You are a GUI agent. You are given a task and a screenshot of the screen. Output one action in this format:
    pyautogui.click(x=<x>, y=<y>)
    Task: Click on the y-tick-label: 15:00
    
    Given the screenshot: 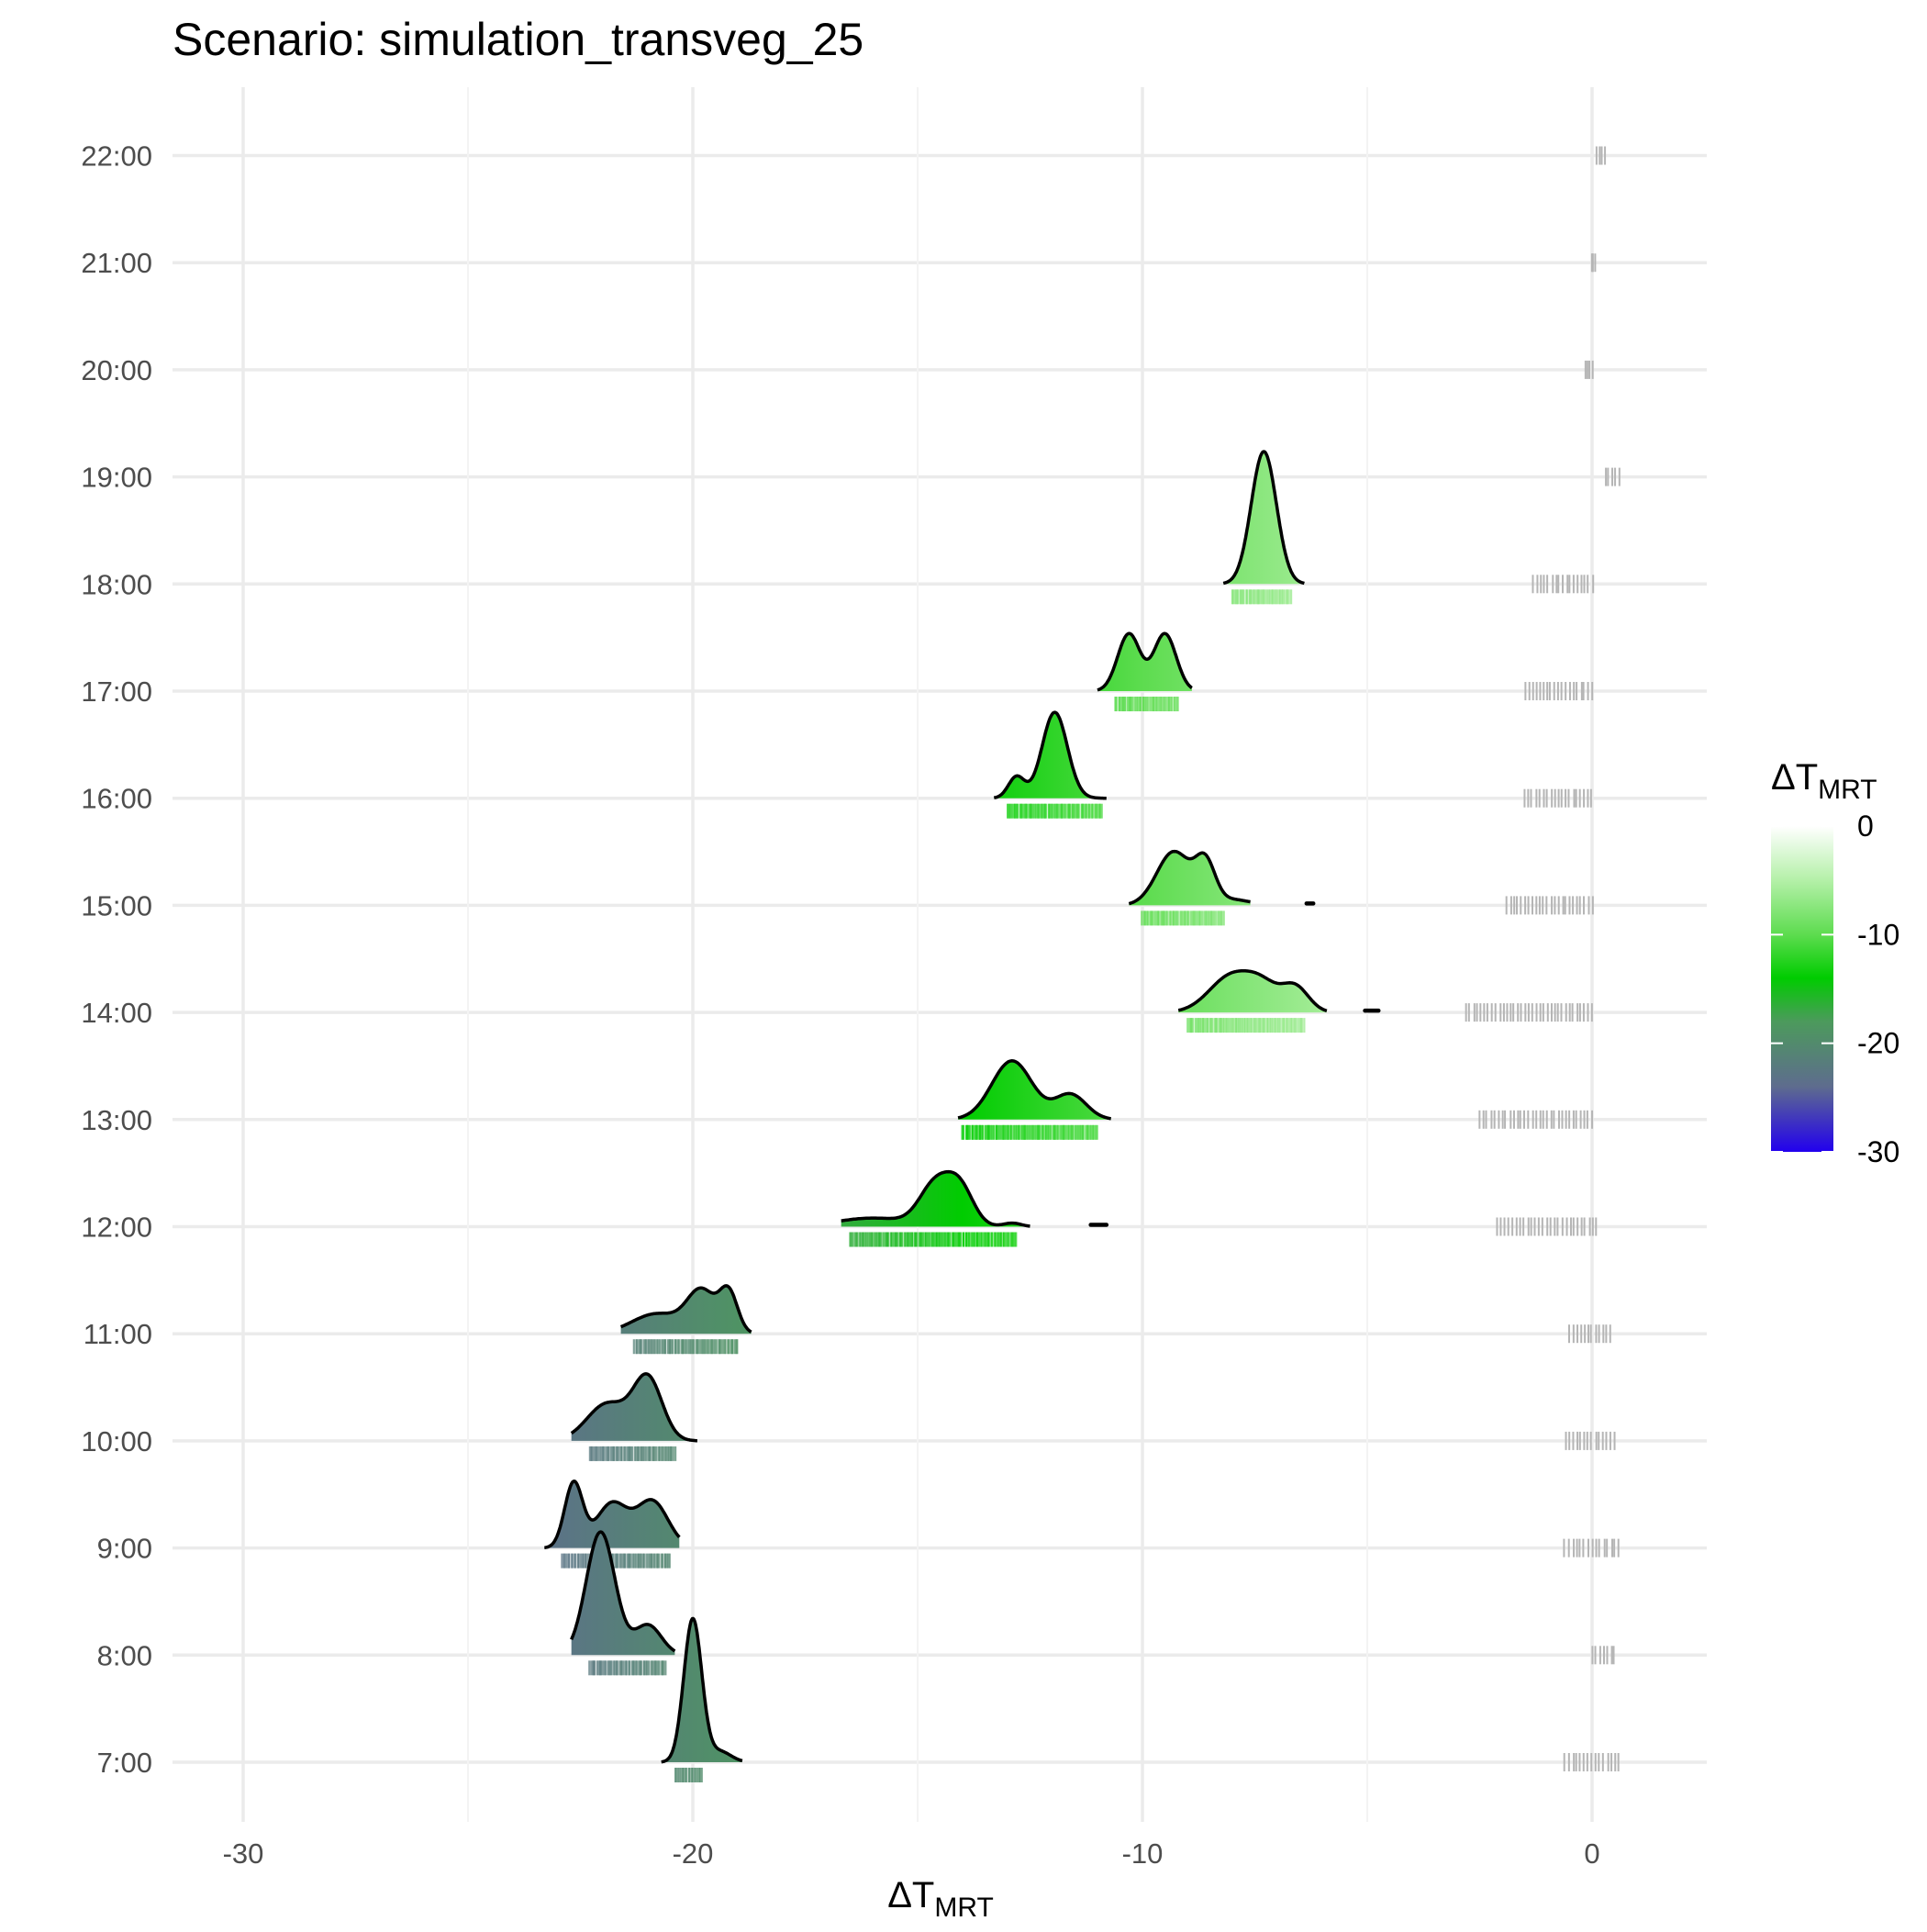 What is the action you would take?
    pyautogui.click(x=116, y=905)
    